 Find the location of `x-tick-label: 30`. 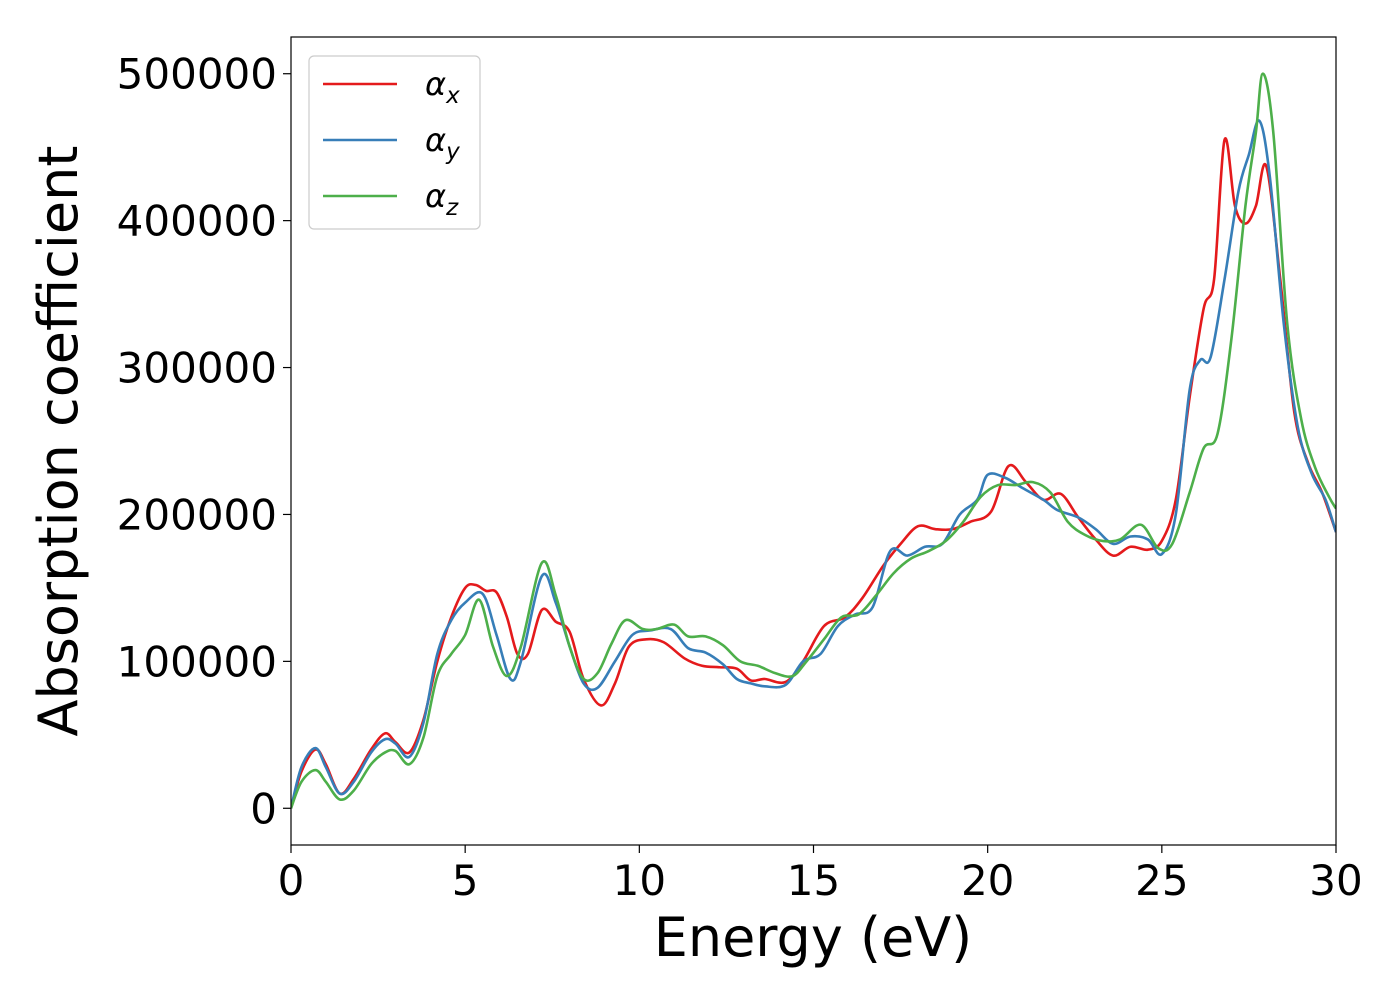

x-tick-label: 30 is located at coordinates (1335, 880).